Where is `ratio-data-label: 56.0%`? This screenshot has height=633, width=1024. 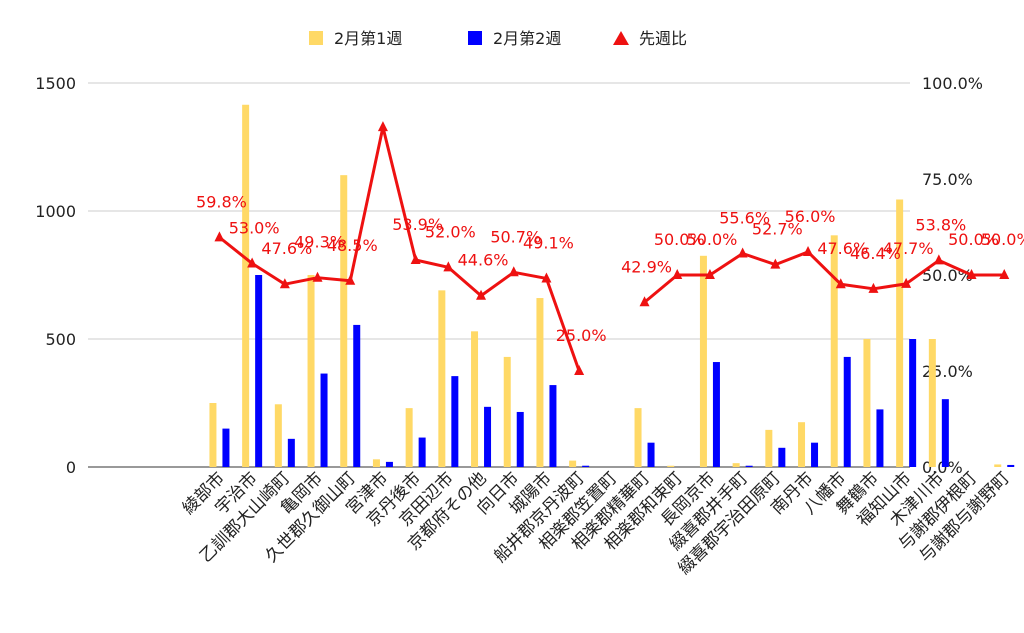
ratio-data-label: 56.0% is located at coordinates (810, 216).